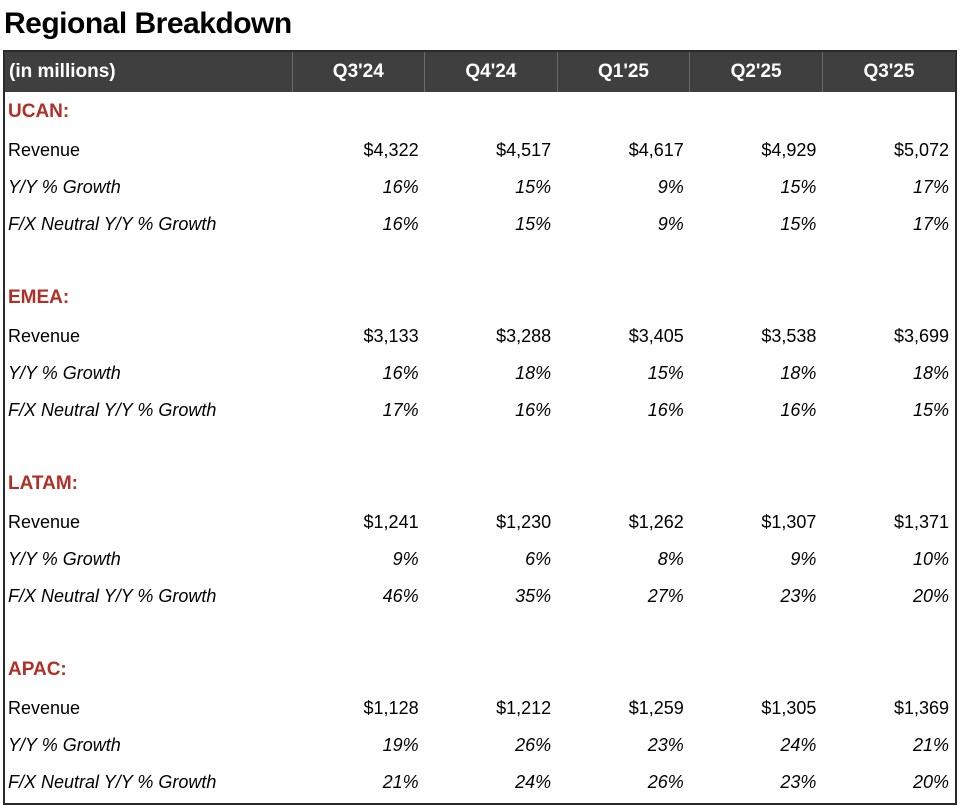  I want to click on section-header-row: APAC:, so click(480, 670).